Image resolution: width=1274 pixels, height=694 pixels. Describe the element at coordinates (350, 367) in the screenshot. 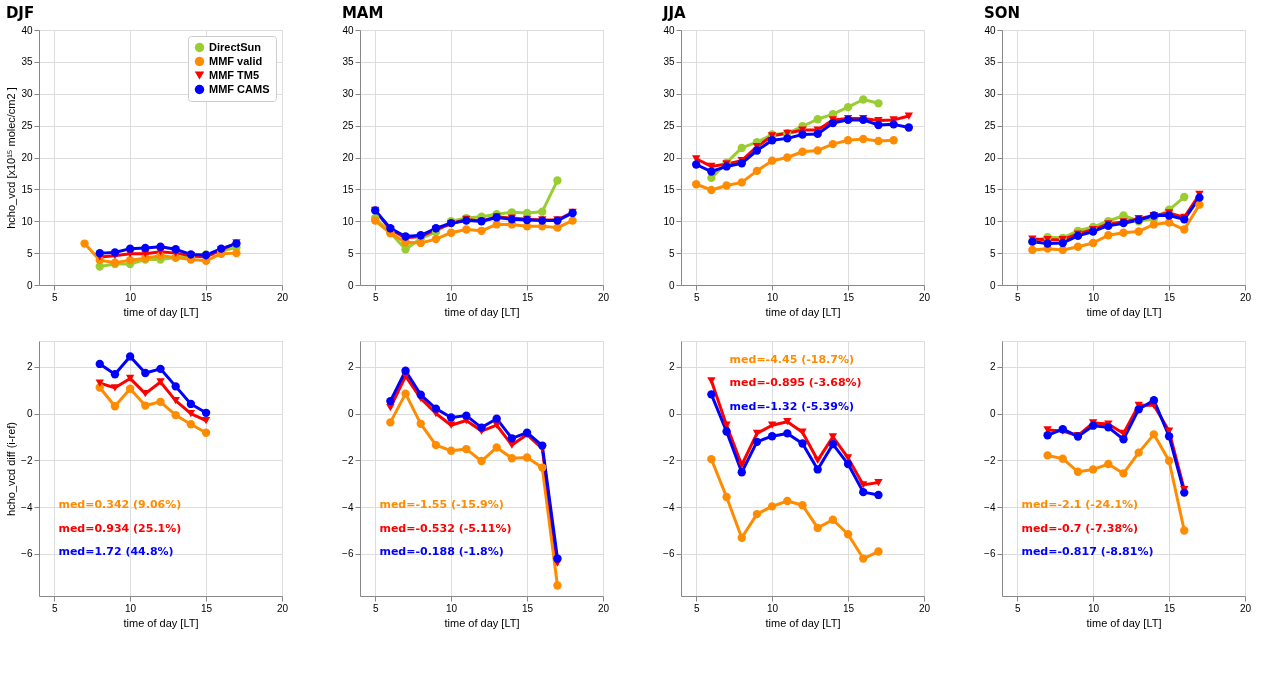

I see `y-tick-label: 2` at that location.